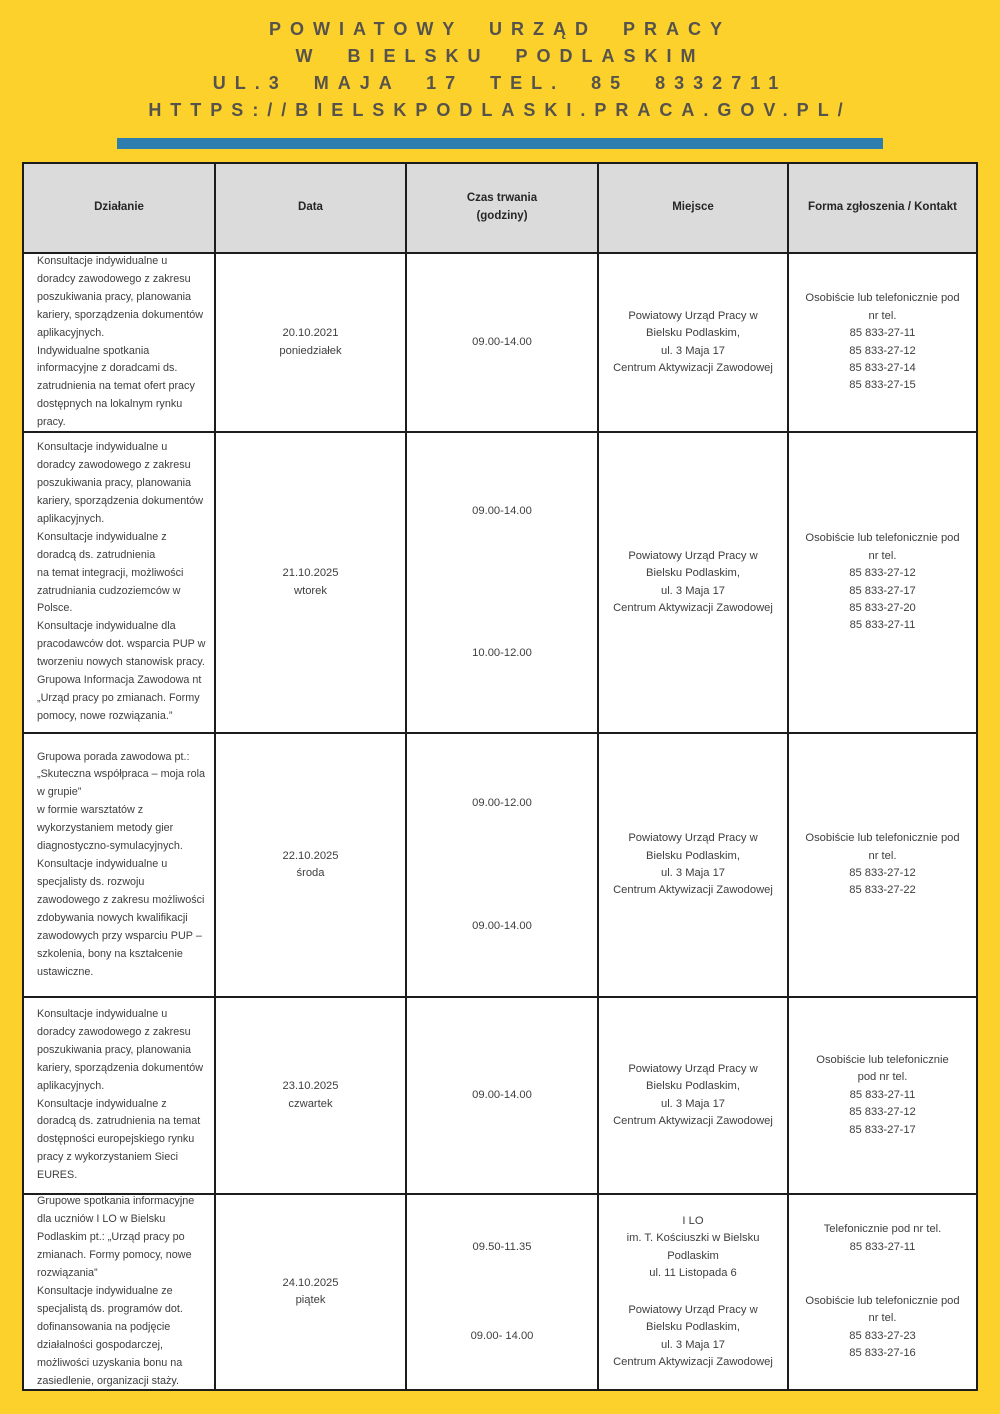  What do you see at coordinates (501, 341) in the screenshot?
I see `row1-time-cell: 09.00-14.00` at bounding box center [501, 341].